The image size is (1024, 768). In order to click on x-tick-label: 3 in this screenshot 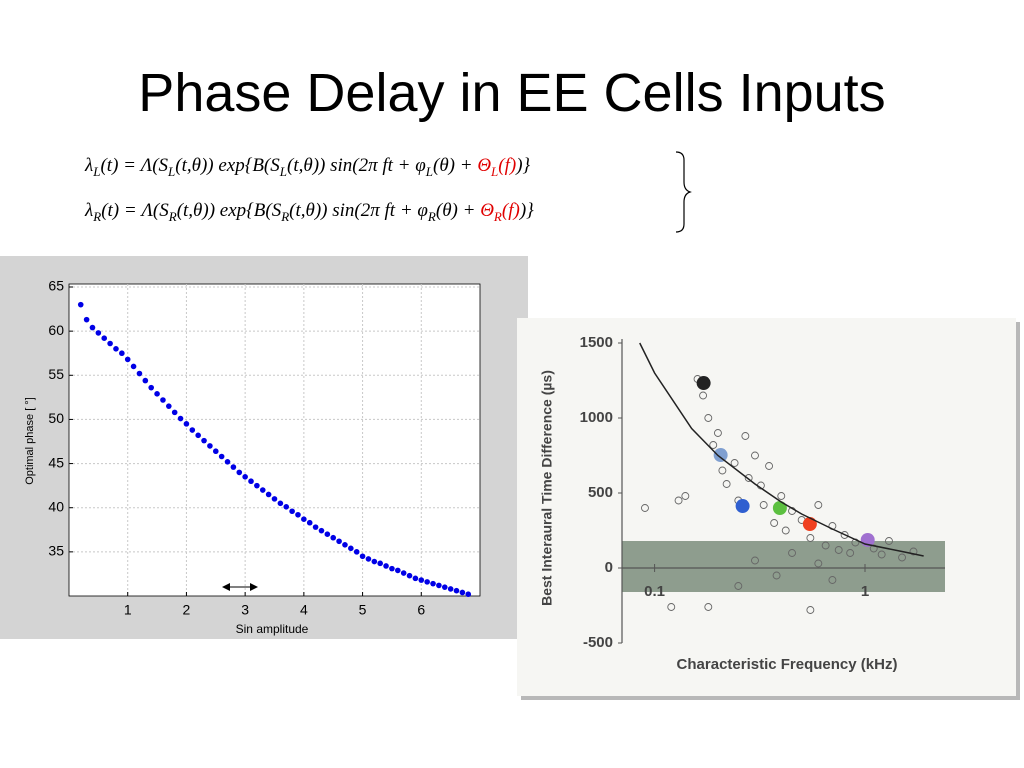, I will do `click(245, 610)`.